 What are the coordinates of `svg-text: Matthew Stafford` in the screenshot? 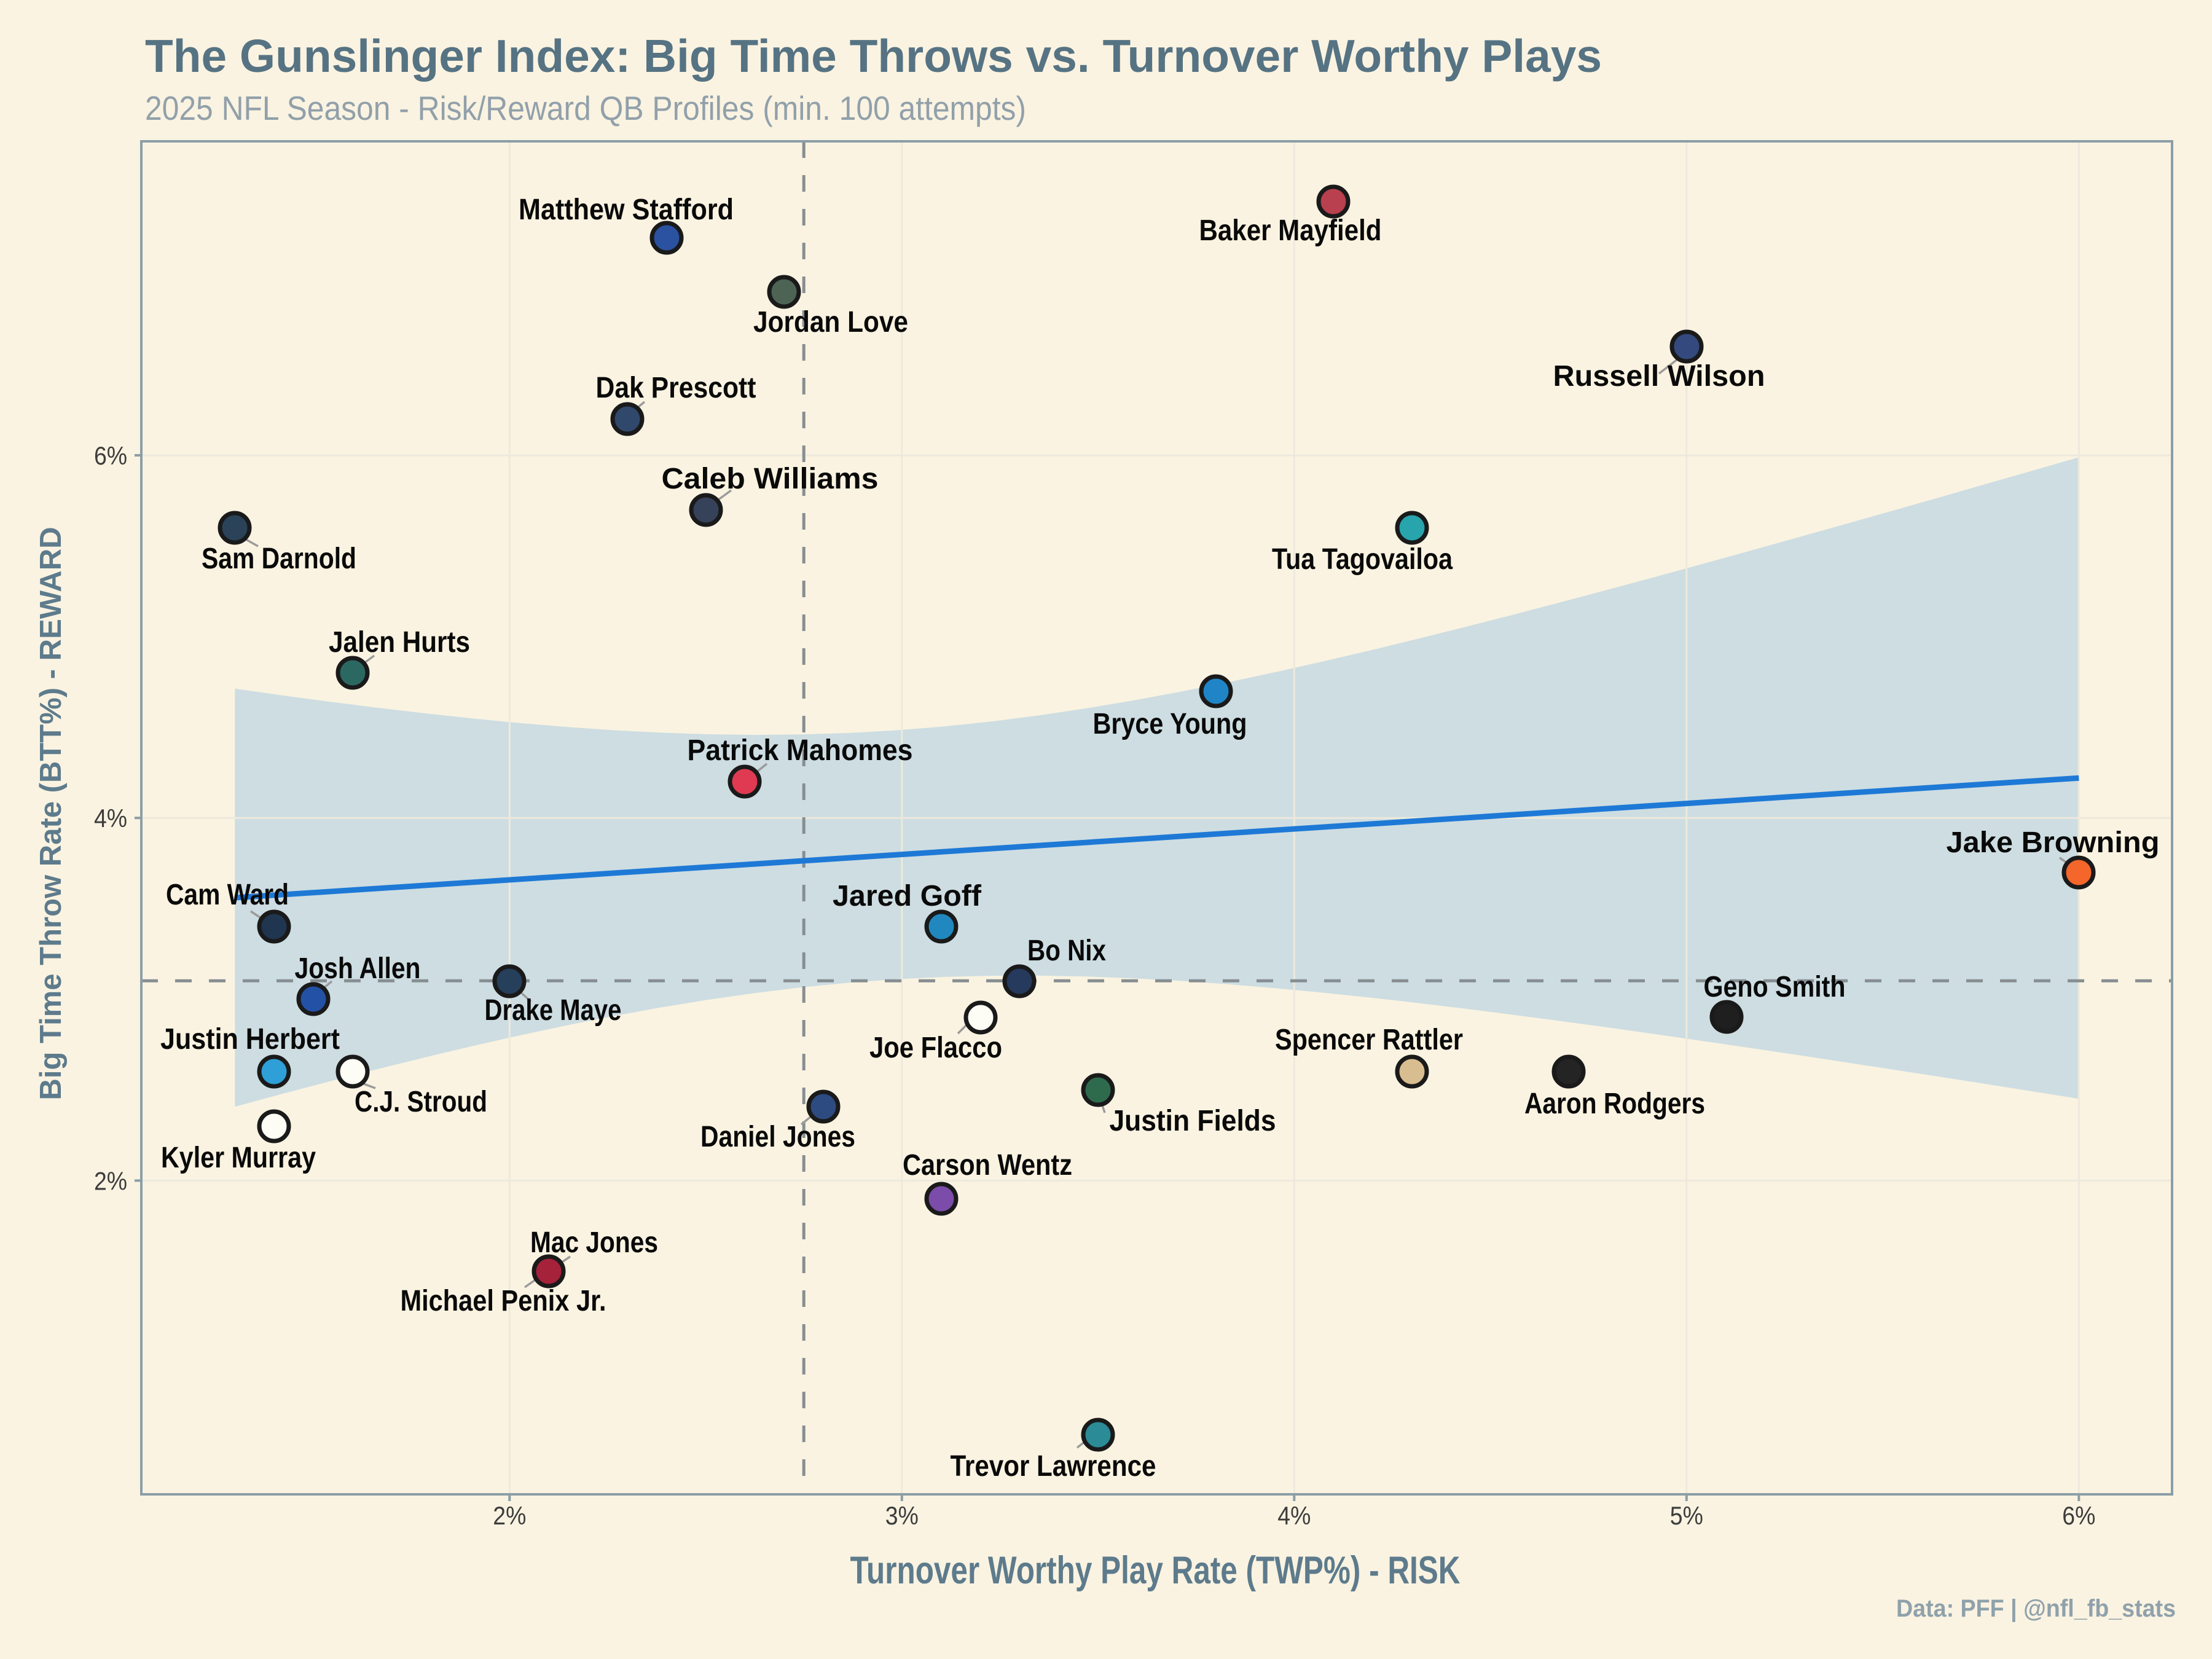 It's located at (626, 210).